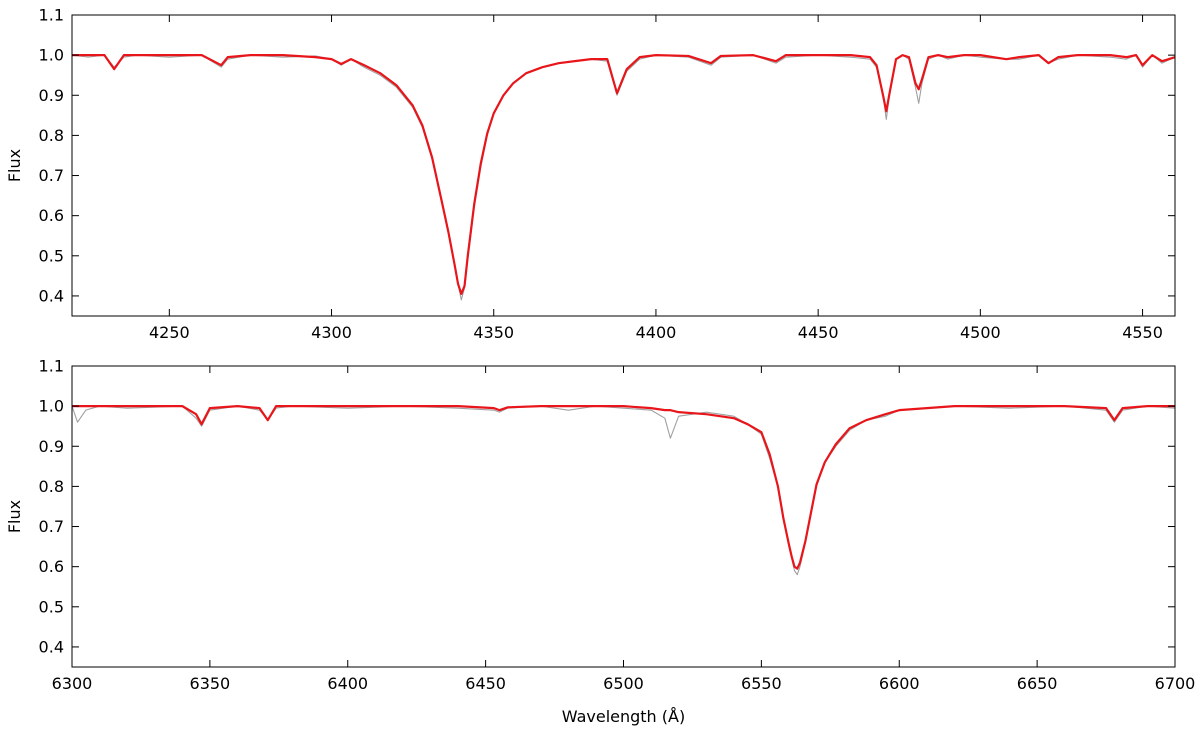 This screenshot has height=731, width=1200. What do you see at coordinates (210, 683) in the screenshot?
I see `x-tick-label: 6350` at bounding box center [210, 683].